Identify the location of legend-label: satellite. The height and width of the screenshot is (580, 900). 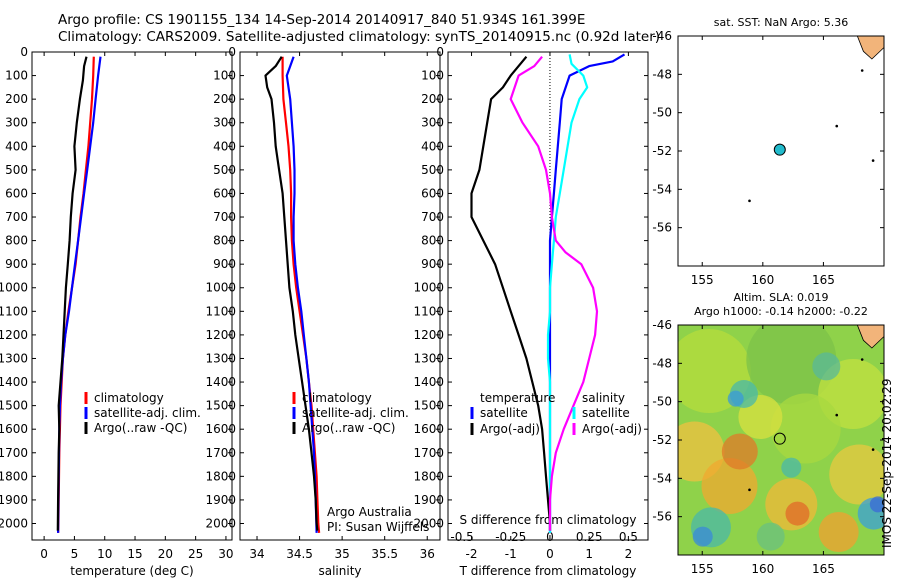
(504, 413).